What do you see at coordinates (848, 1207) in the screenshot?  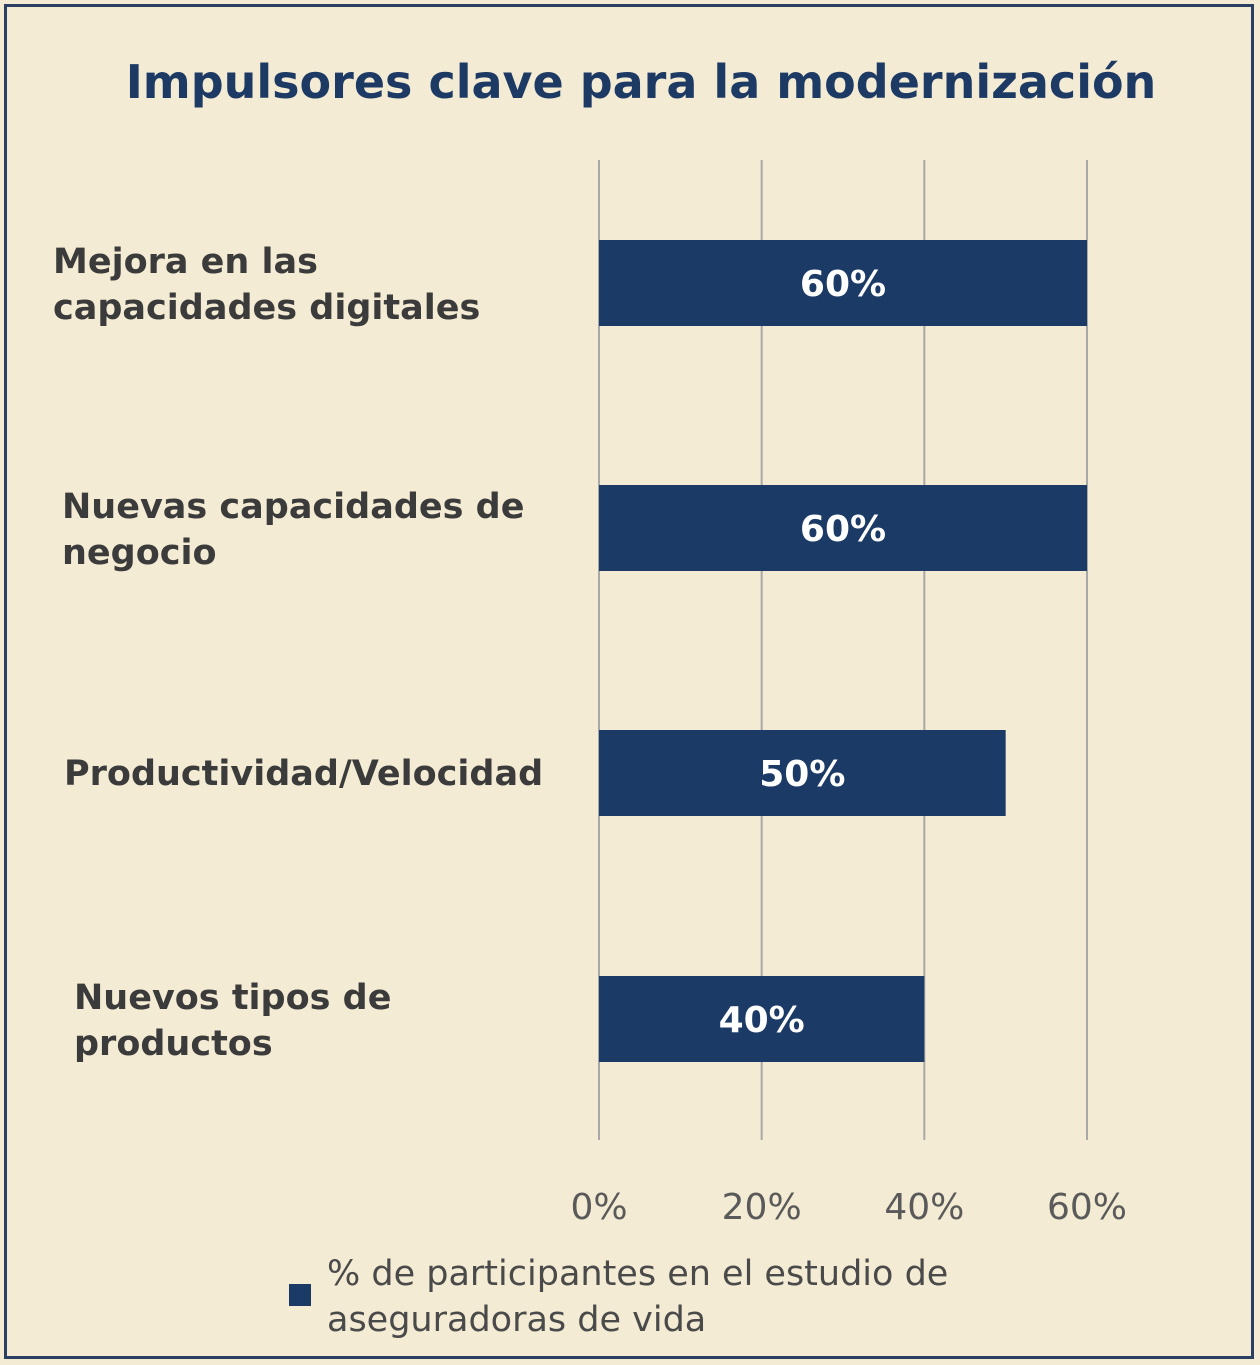 I see `x-axis-tick-labels: 0% 20% 40% 60%` at bounding box center [848, 1207].